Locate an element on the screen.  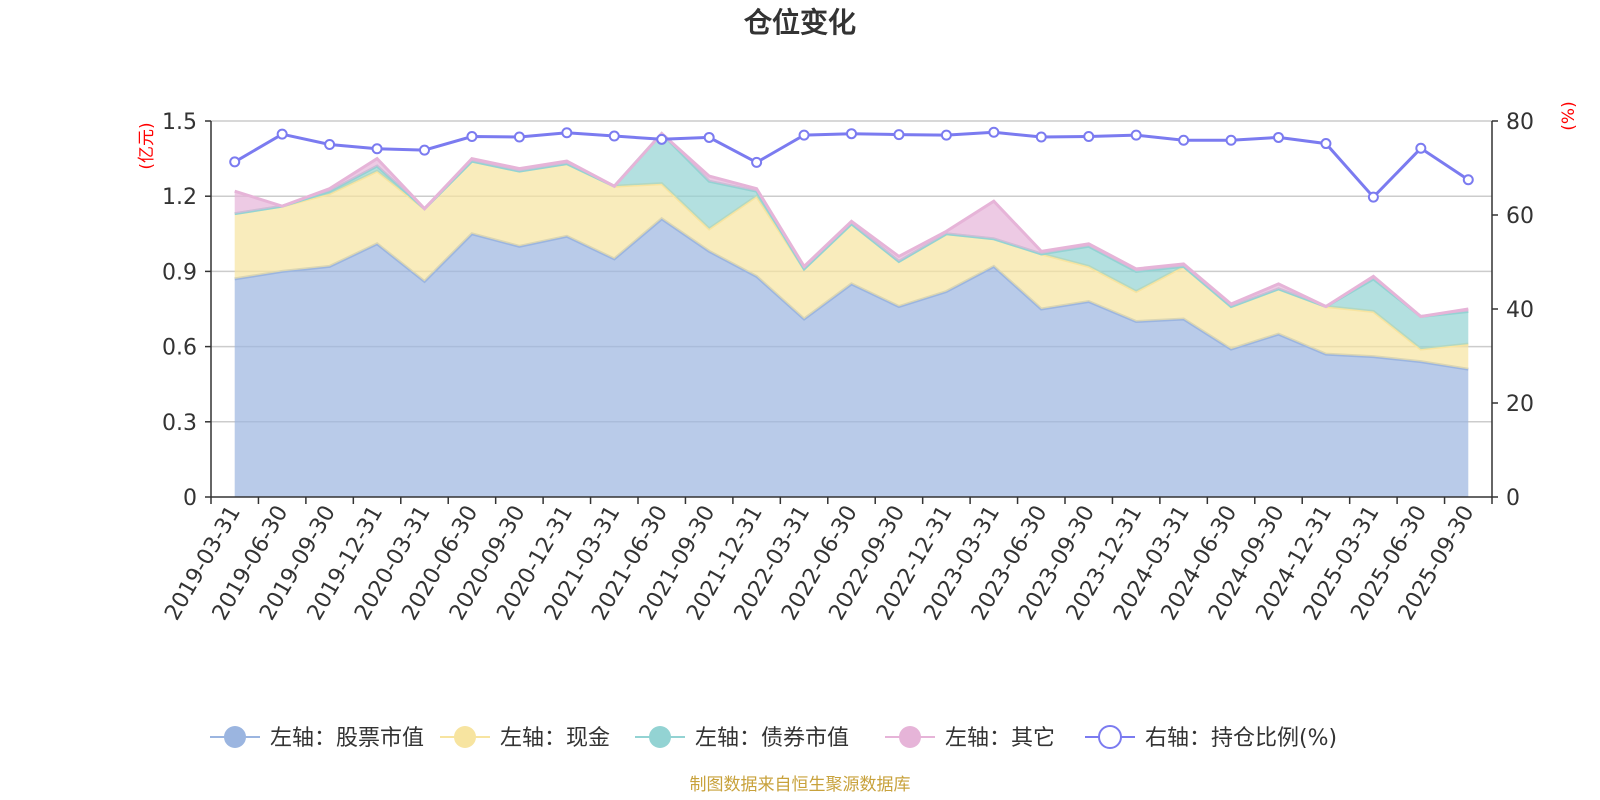
right-axis-tick-label: 80 is located at coordinates (1520, 122).